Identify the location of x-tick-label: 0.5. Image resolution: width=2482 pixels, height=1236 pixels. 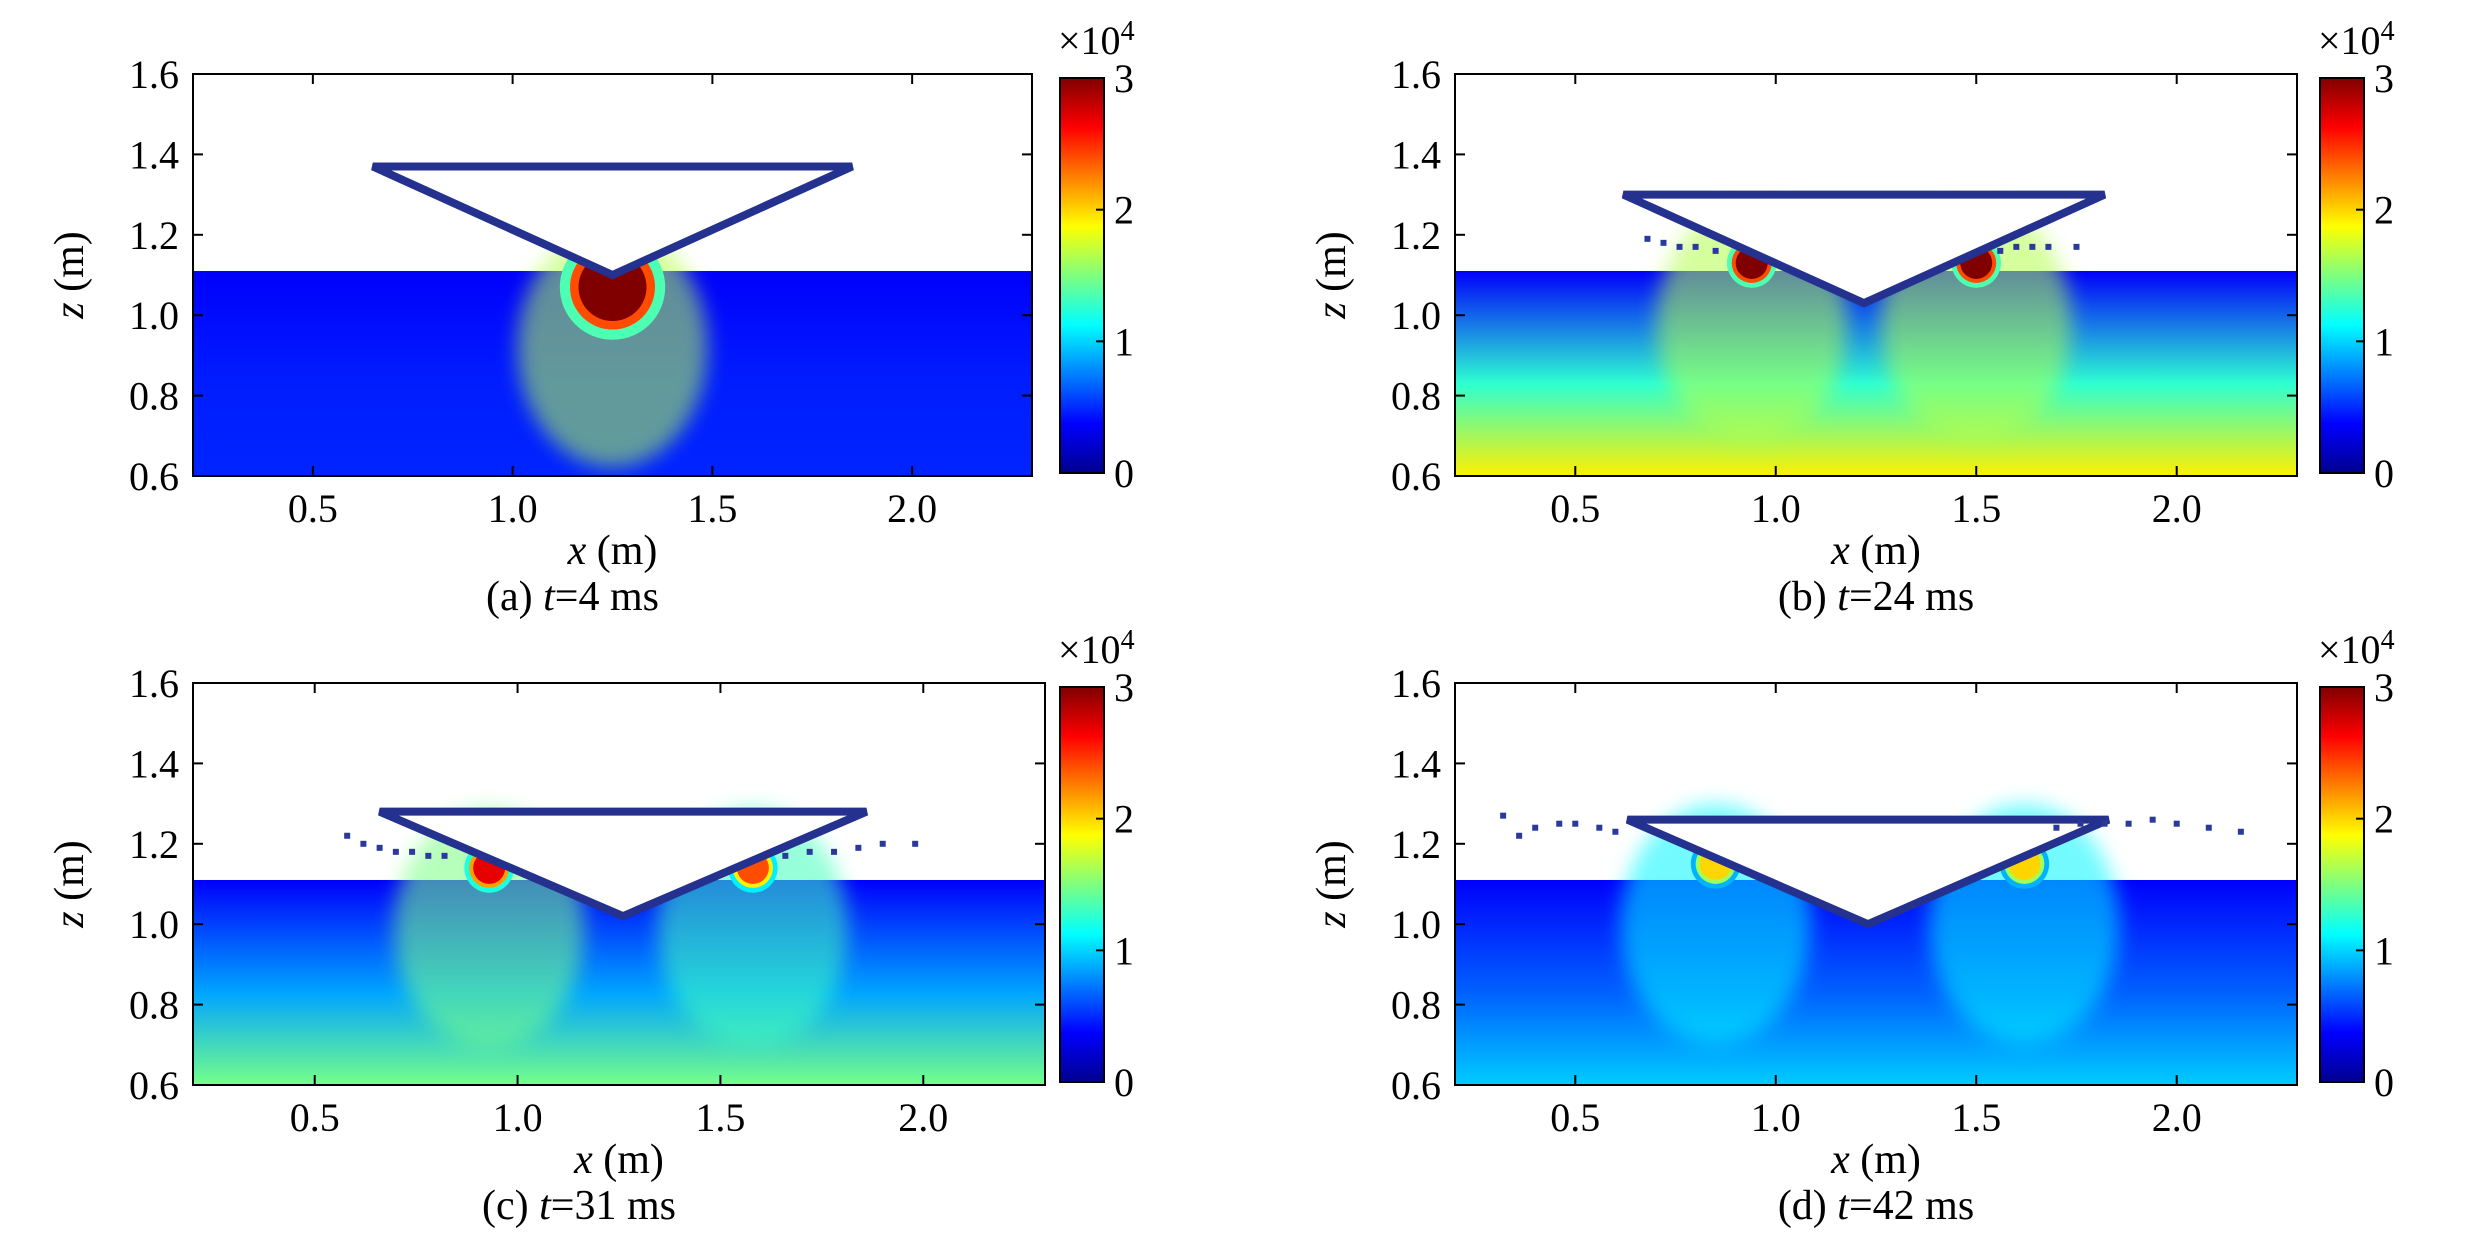
(315, 1117).